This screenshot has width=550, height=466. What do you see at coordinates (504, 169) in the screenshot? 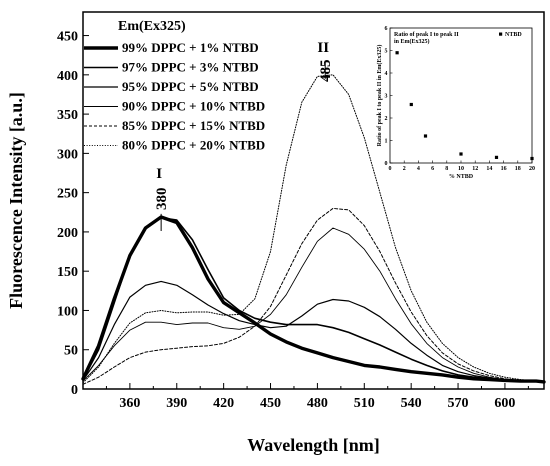
I see `inset-x-tick-label: 16` at bounding box center [504, 169].